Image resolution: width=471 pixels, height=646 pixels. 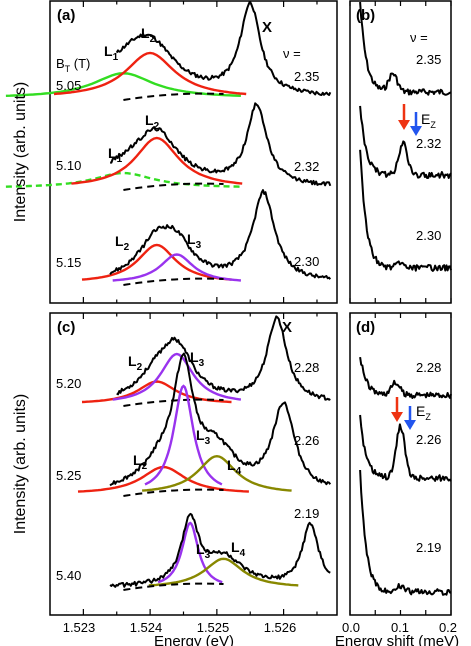 What do you see at coordinates (448, 627) in the screenshot?
I see `x-tick-label: 0.2` at bounding box center [448, 627].